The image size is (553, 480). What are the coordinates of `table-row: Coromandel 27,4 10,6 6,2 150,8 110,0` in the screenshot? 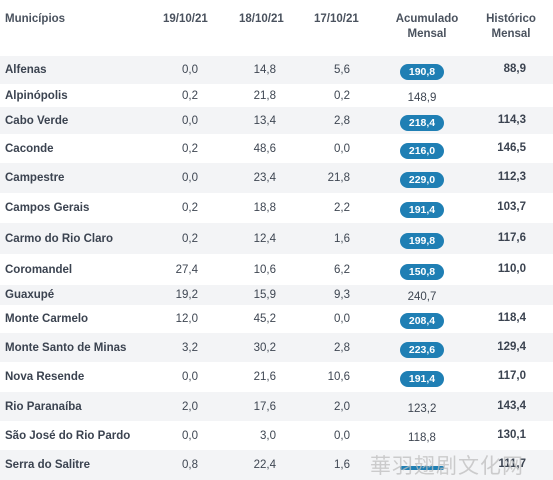 It's located at (276, 269).